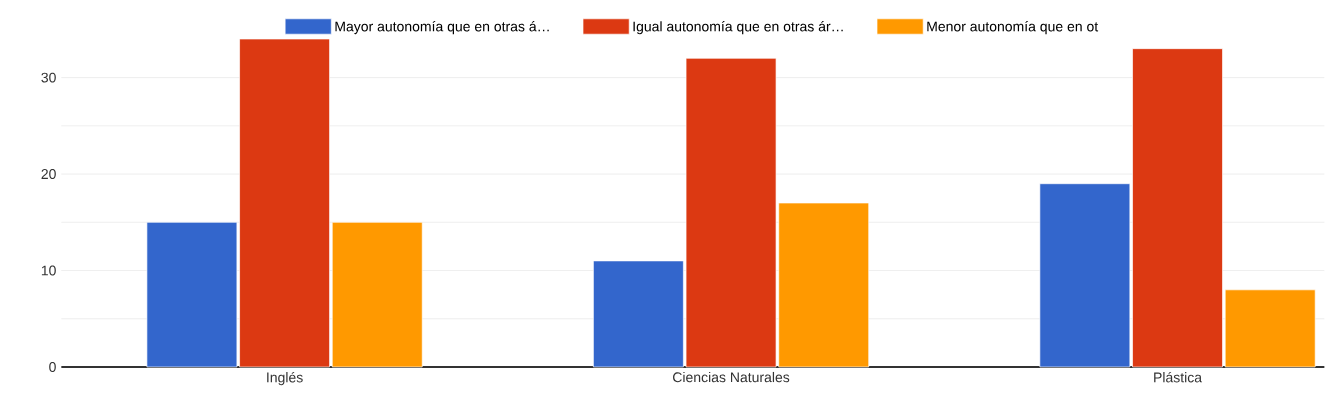 This screenshot has width=1337, height=407. What do you see at coordinates (1178, 377) in the screenshot?
I see `x-tick-label: Plástica` at bounding box center [1178, 377].